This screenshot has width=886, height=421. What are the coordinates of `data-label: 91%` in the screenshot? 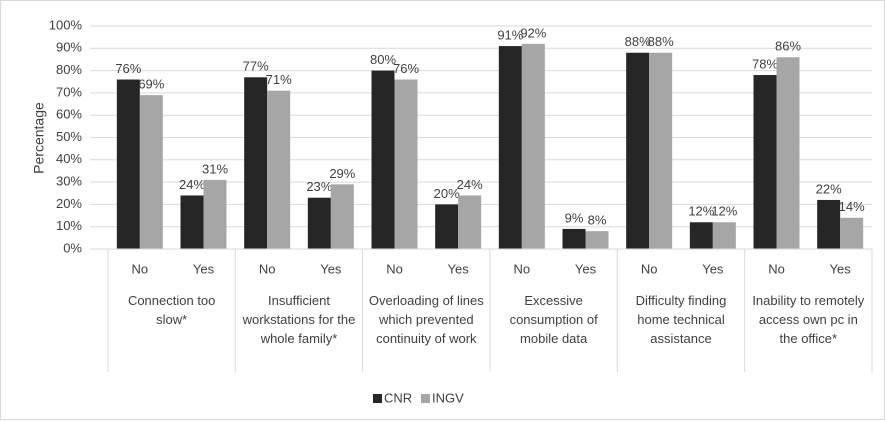 It's located at (510, 35).